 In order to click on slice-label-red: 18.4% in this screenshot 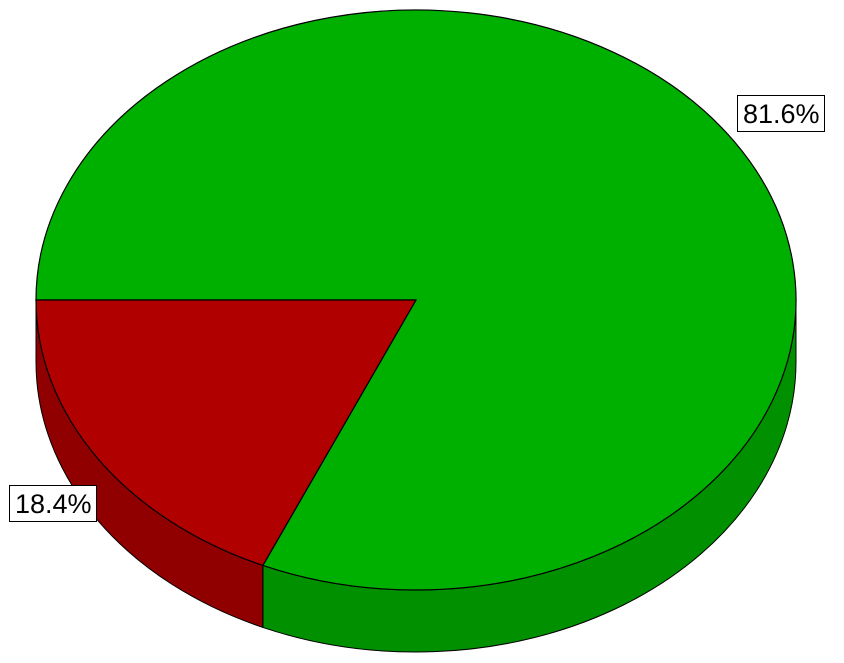, I will do `click(53, 503)`.